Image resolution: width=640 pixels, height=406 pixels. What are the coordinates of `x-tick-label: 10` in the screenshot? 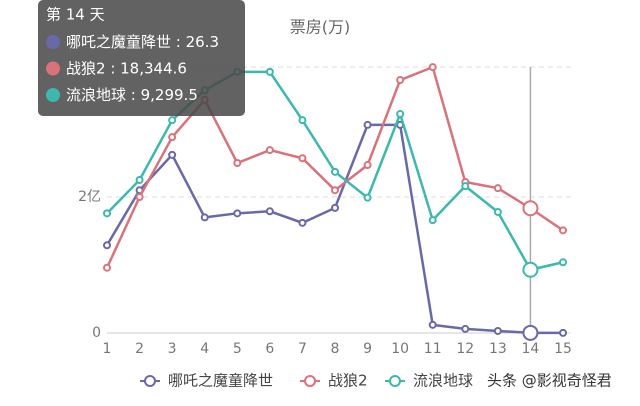 It's located at (400, 349).